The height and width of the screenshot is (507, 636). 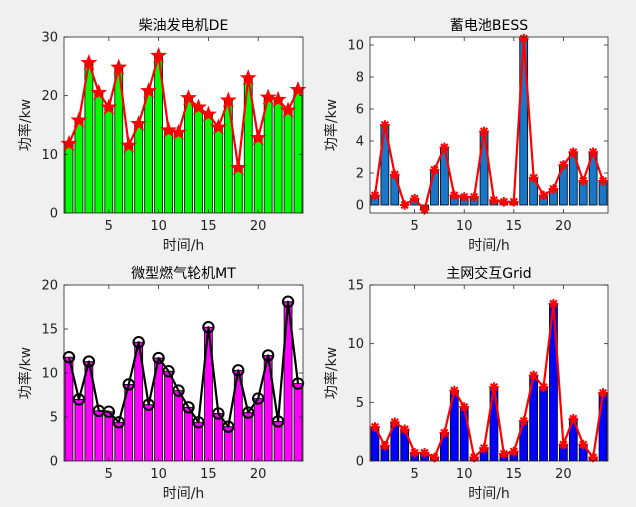 I want to click on y-tick-label: 15, so click(x=355, y=286).